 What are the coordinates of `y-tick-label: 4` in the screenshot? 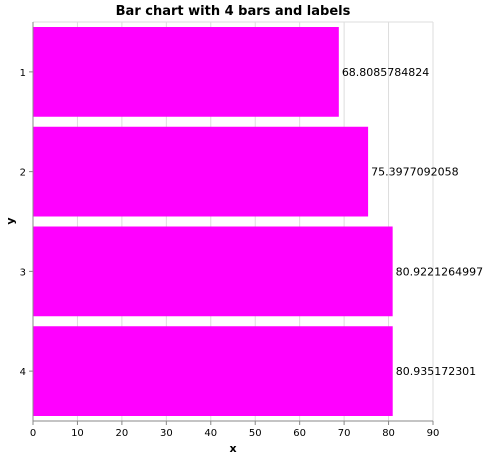 It's located at (23, 372).